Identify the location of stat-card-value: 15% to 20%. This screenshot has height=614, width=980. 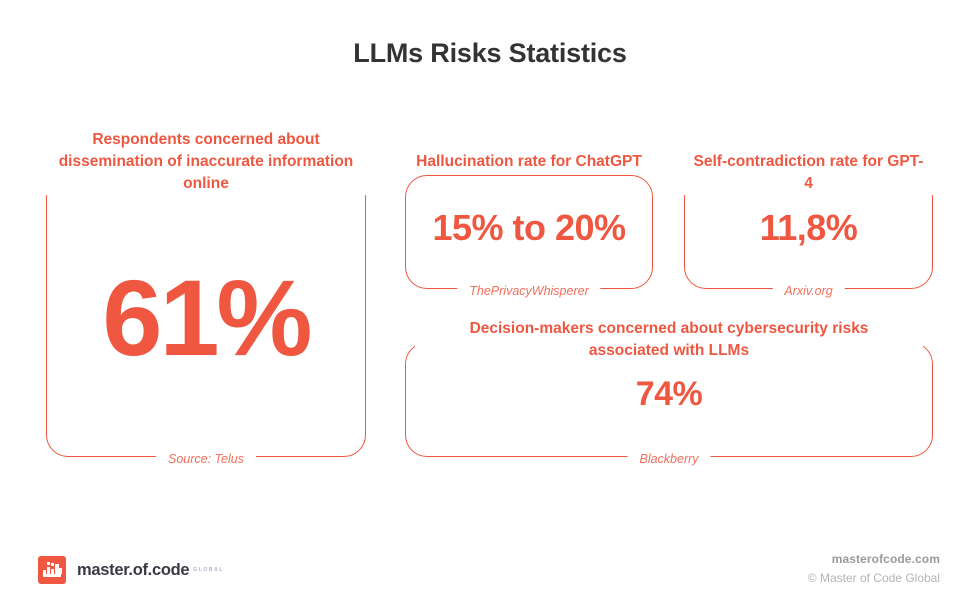
(529, 227).